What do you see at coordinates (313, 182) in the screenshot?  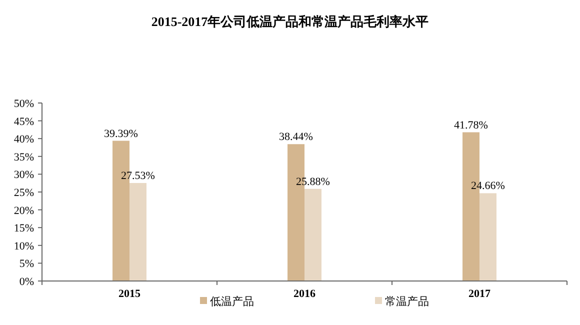 I see `data-label: 25.88%` at bounding box center [313, 182].